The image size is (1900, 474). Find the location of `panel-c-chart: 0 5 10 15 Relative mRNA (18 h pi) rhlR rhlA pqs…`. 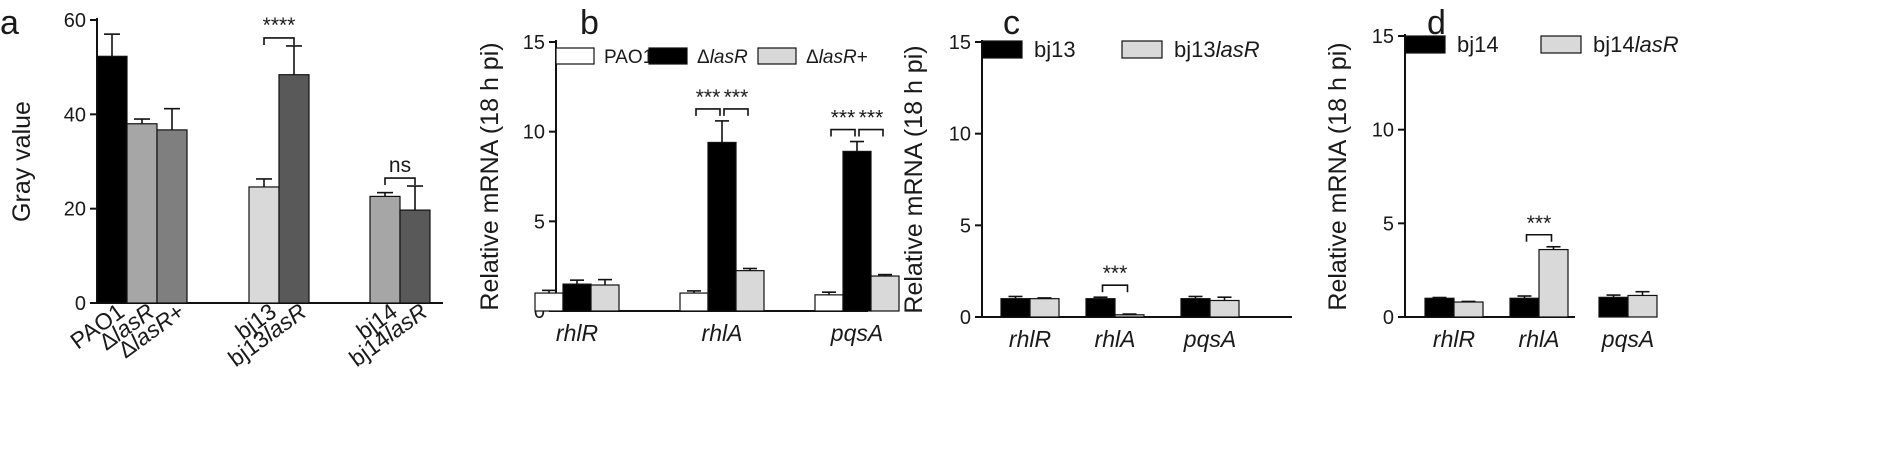

panel-c-chart: 0 5 10 15 Relative mRNA (18 h pi) rhlR rhlA pqs… is located at coordinates (1096, 192).